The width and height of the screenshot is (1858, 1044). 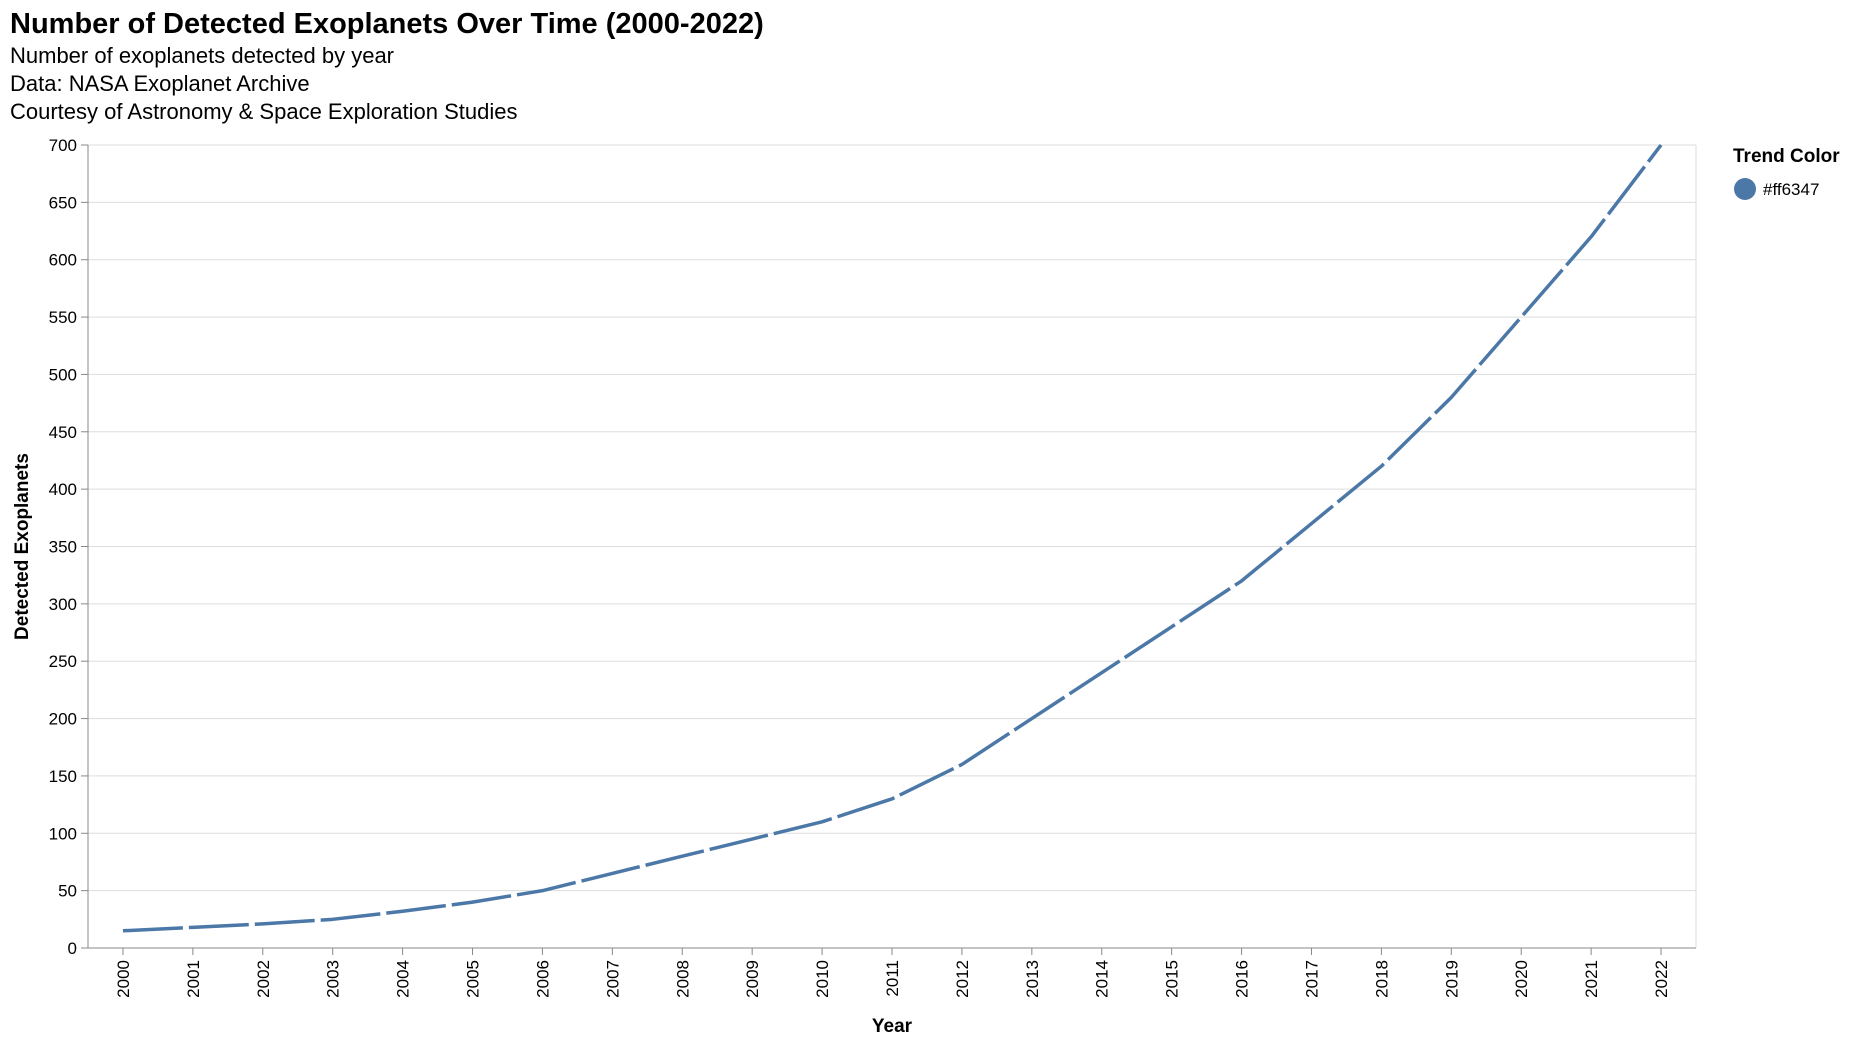 What do you see at coordinates (542, 979) in the screenshot?
I see `x-tick-label: 2006` at bounding box center [542, 979].